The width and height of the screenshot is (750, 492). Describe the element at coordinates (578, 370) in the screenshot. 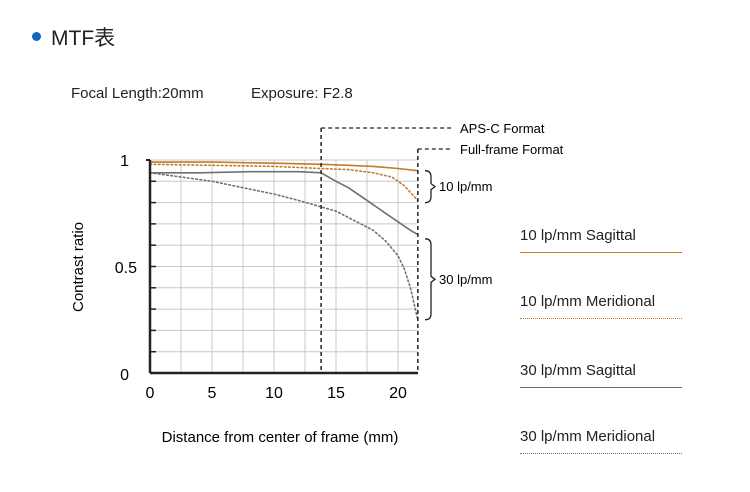

I see `legend-label: 30 lp/mm Sagittal` at that location.